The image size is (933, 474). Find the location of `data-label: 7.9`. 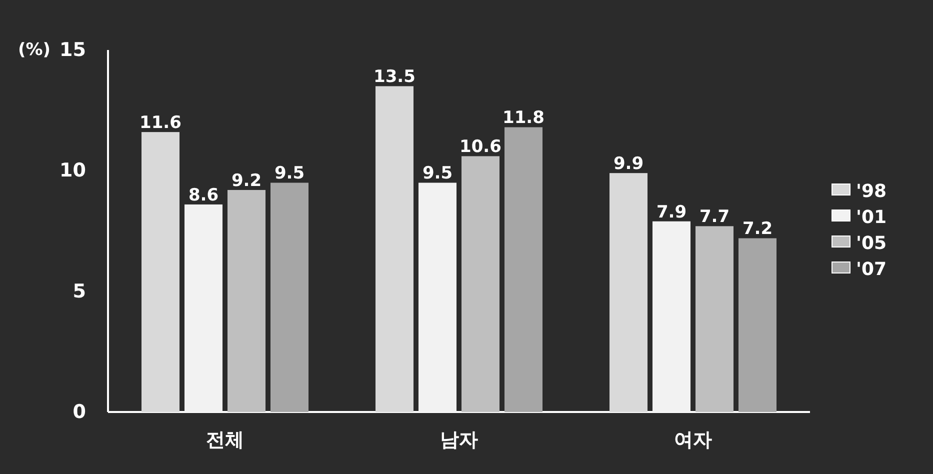

data-label: 7.9 is located at coordinates (671, 212).